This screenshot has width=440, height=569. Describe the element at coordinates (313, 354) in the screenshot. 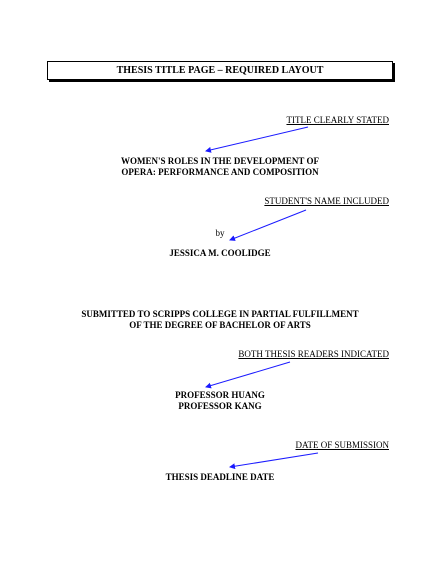

I see `readers-annotation: BOTH THESIS READERS INDICATED` at that location.